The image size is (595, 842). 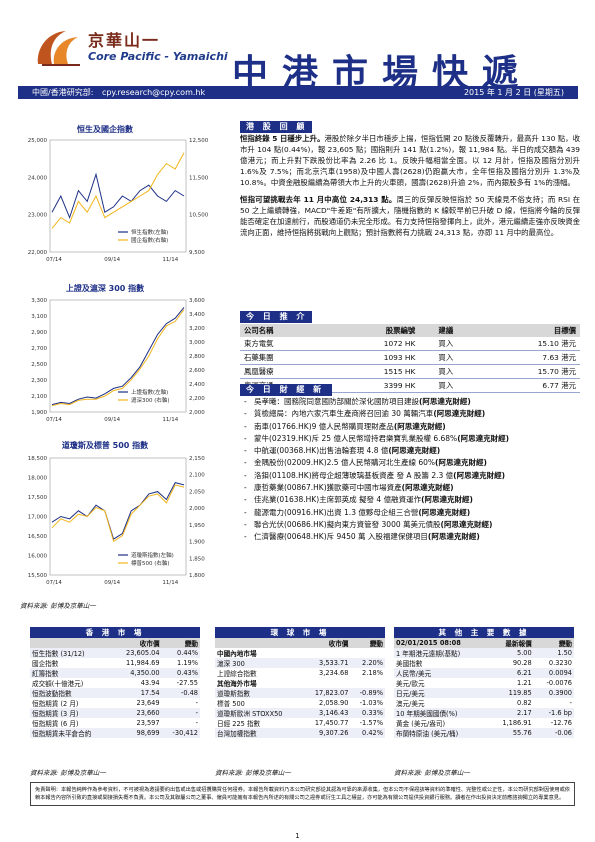 I want to click on table-row: 石藥集團 1093 HK 買入 7.63 港元, so click(x=410, y=358).